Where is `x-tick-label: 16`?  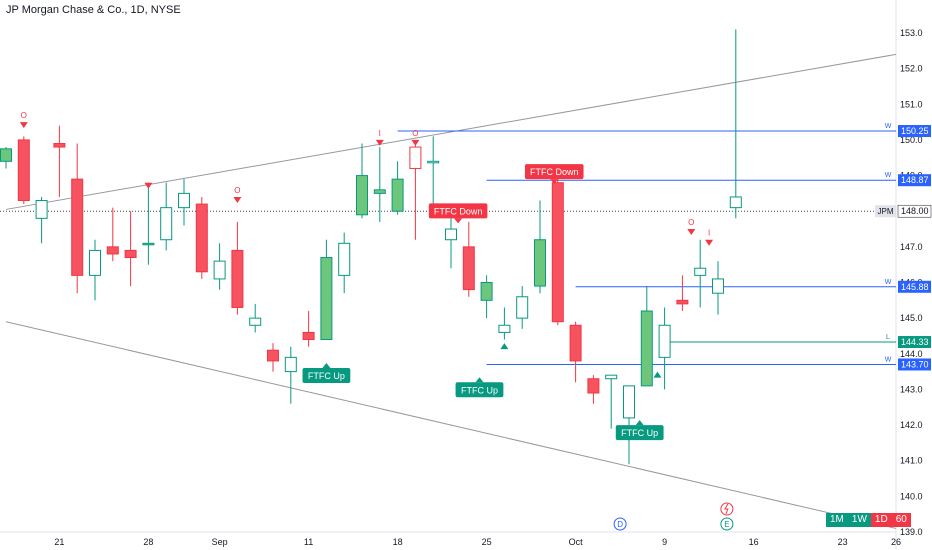
x-tick-label: 16 is located at coordinates (754, 542).